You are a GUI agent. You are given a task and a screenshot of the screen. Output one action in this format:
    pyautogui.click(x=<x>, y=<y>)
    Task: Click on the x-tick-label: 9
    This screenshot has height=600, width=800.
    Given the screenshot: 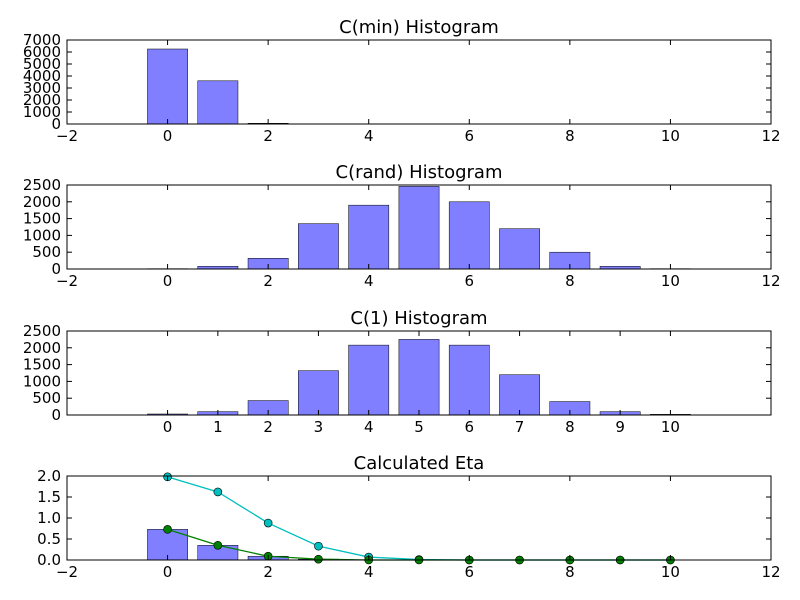 What is the action you would take?
    pyautogui.click(x=620, y=427)
    